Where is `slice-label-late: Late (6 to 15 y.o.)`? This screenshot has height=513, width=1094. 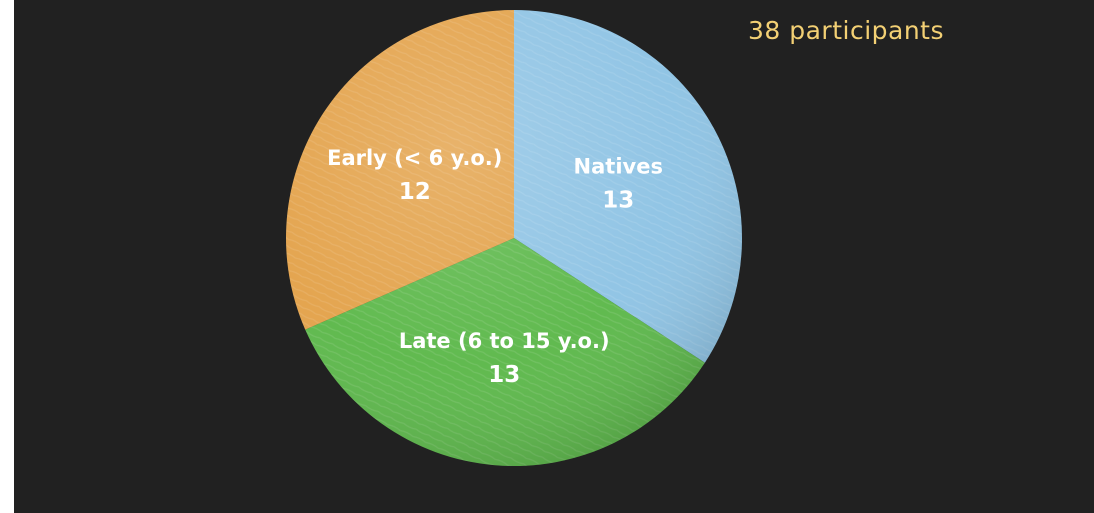
slice-label-late: Late (6 to 15 y.o.) is located at coordinates (504, 341).